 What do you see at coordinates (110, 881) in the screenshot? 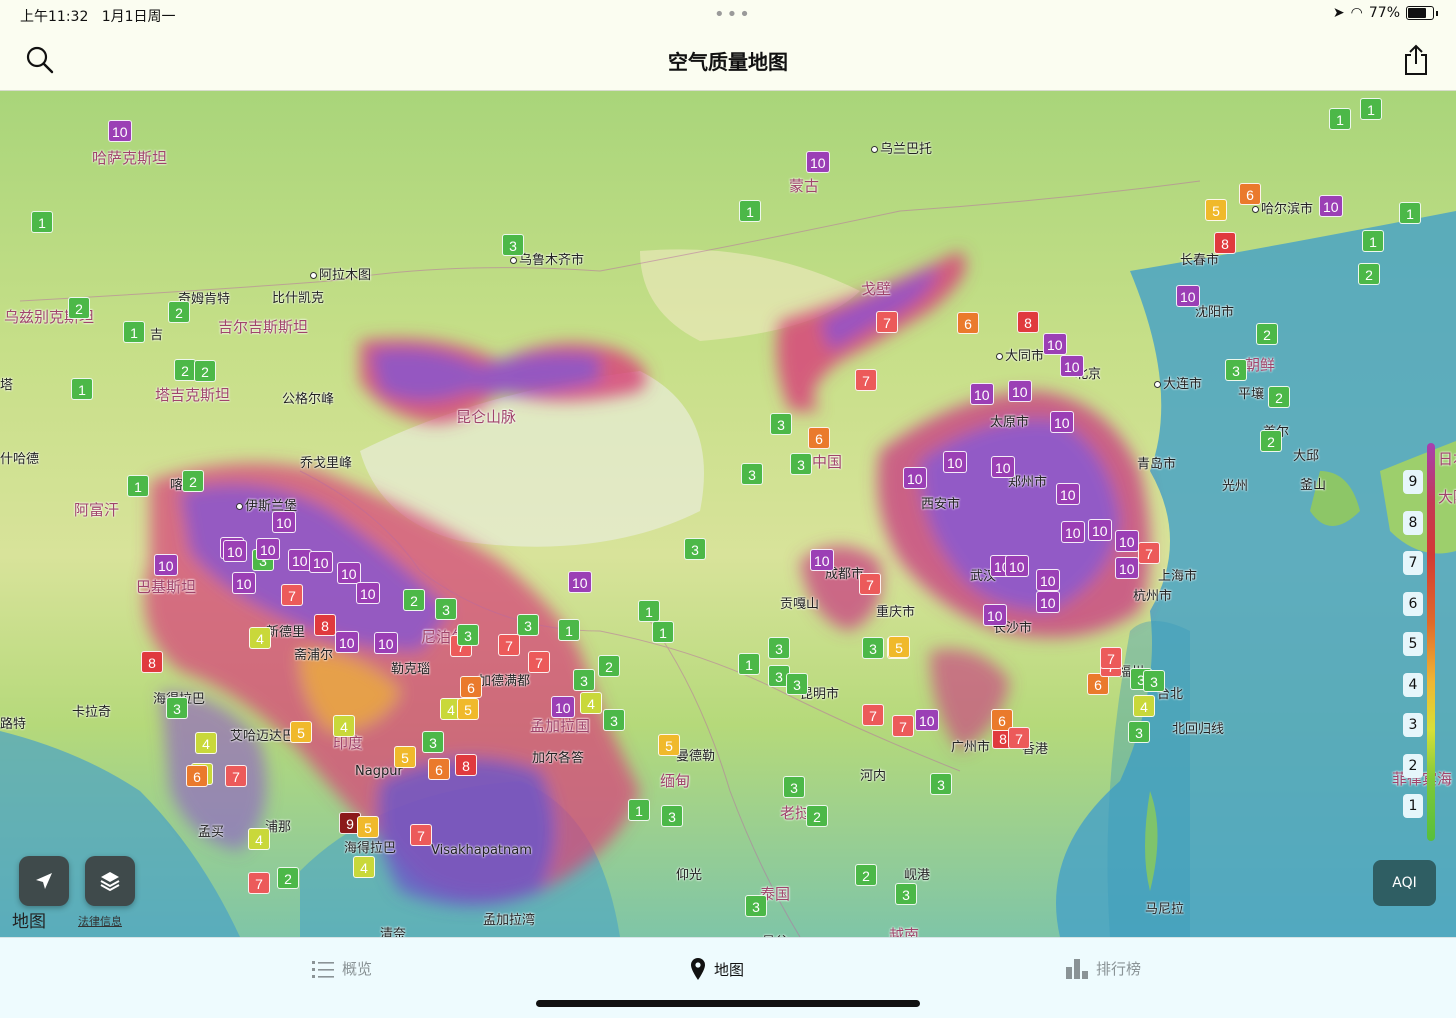
I see `map-layers-button` at bounding box center [110, 881].